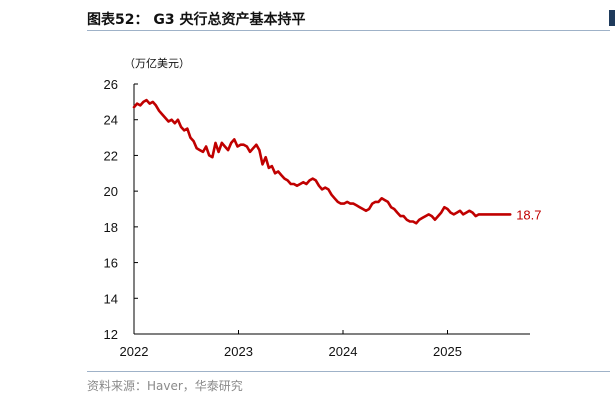 This screenshot has height=403, width=615. I want to click on y-tick-label: 22, so click(111, 155).